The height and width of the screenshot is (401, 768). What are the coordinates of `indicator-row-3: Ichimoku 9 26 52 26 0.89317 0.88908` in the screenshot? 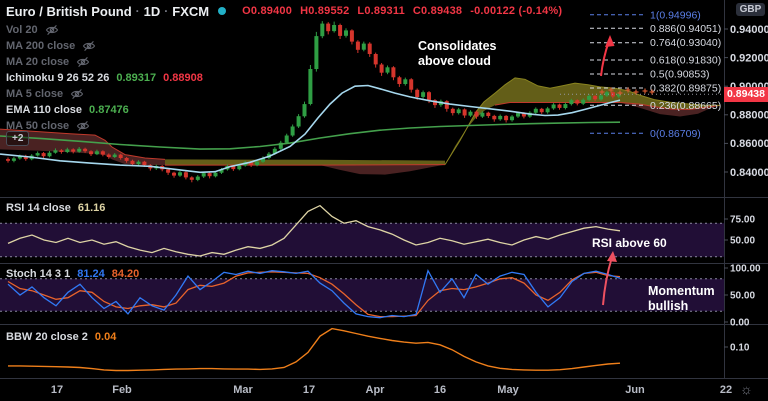 It's located at (104, 78).